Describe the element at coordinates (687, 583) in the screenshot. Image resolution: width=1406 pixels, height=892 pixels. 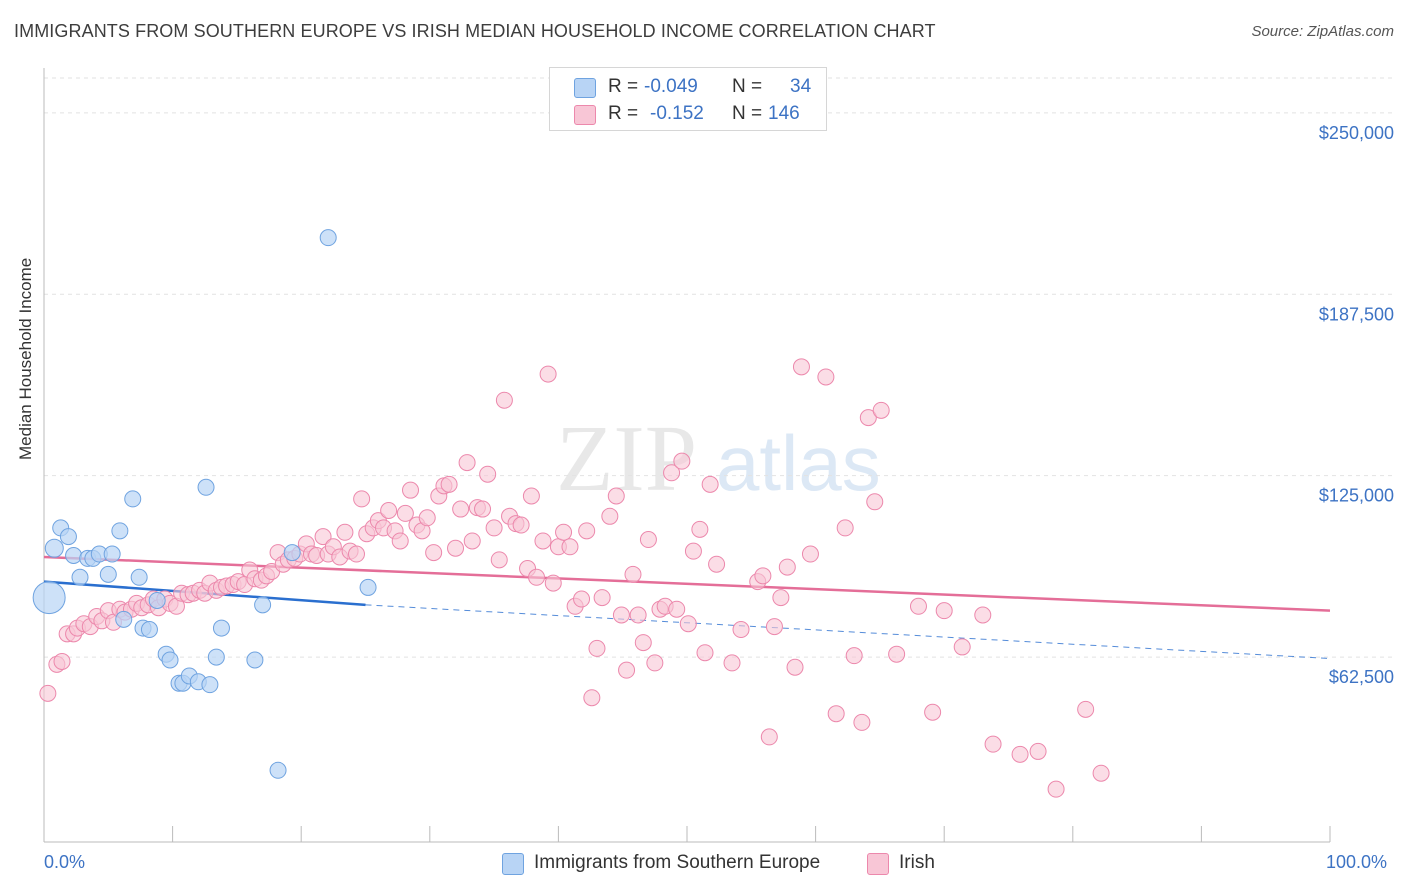
I see `irish-trend-line` at that location.